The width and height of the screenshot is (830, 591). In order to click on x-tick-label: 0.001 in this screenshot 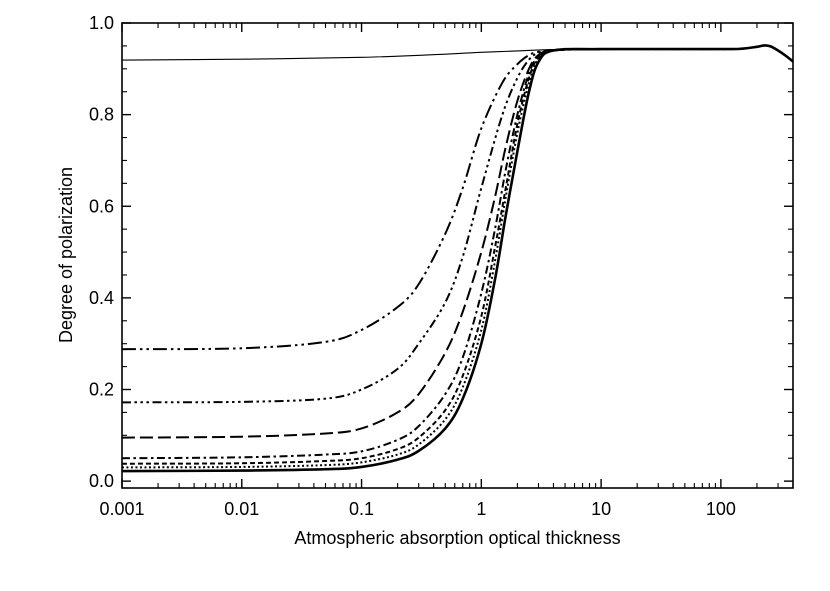, I will do `click(121, 509)`.